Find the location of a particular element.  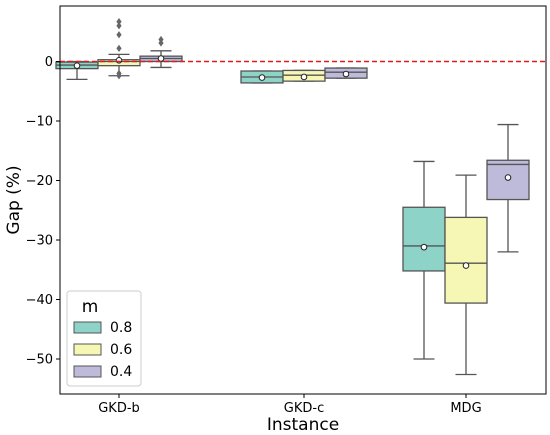

box-0.6-MDG is located at coordinates (466, 275).